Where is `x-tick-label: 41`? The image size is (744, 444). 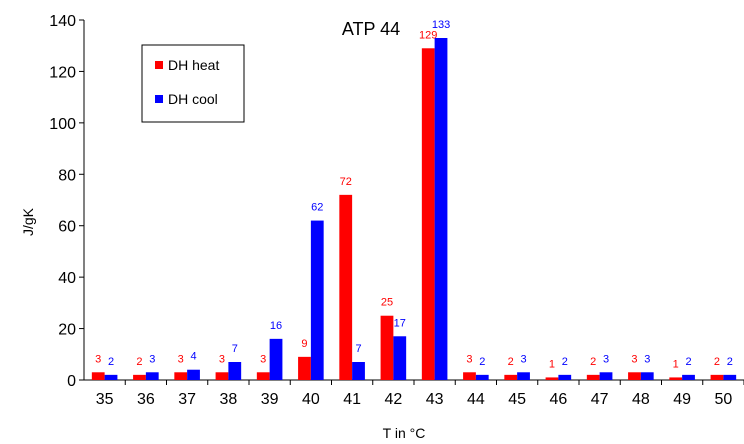 x-tick-label: 41 is located at coordinates (352, 399).